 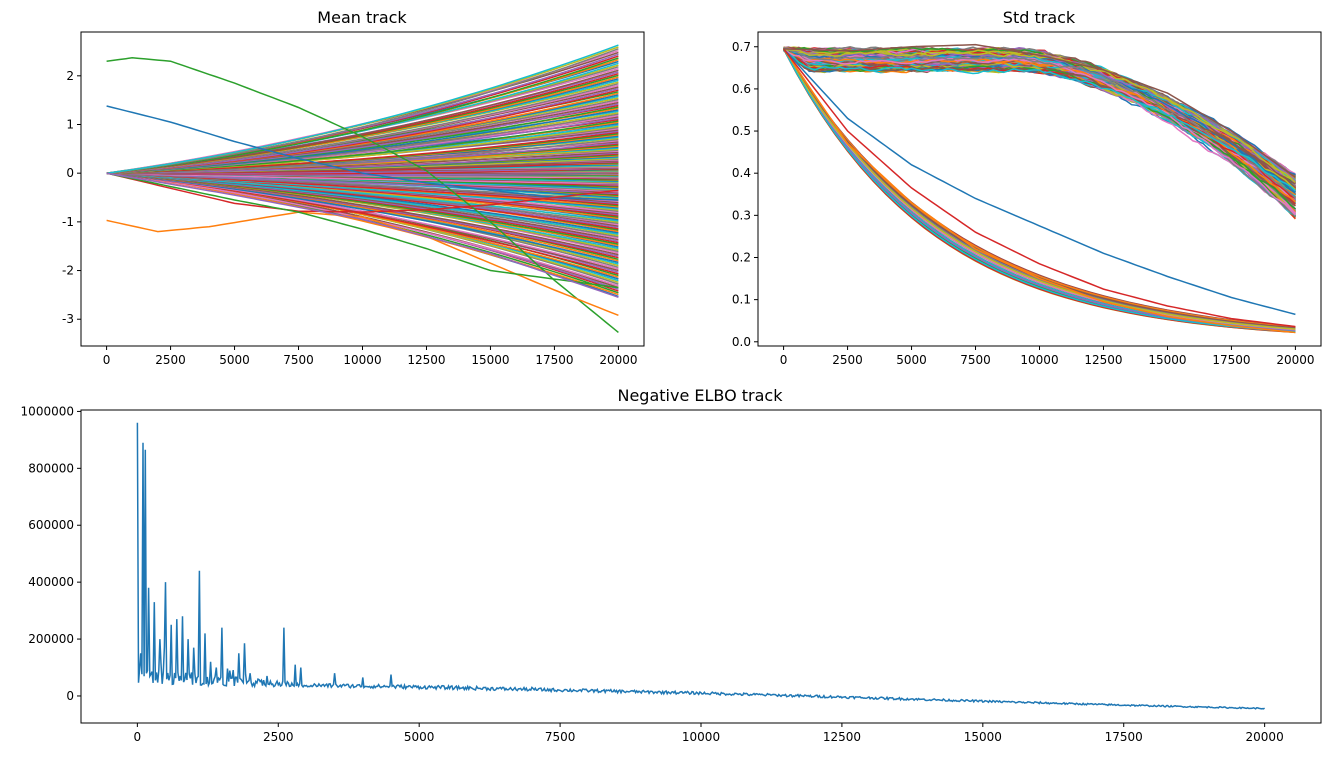 What do you see at coordinates (51, 582) in the screenshot?
I see `y-tick-label: 400000` at bounding box center [51, 582].